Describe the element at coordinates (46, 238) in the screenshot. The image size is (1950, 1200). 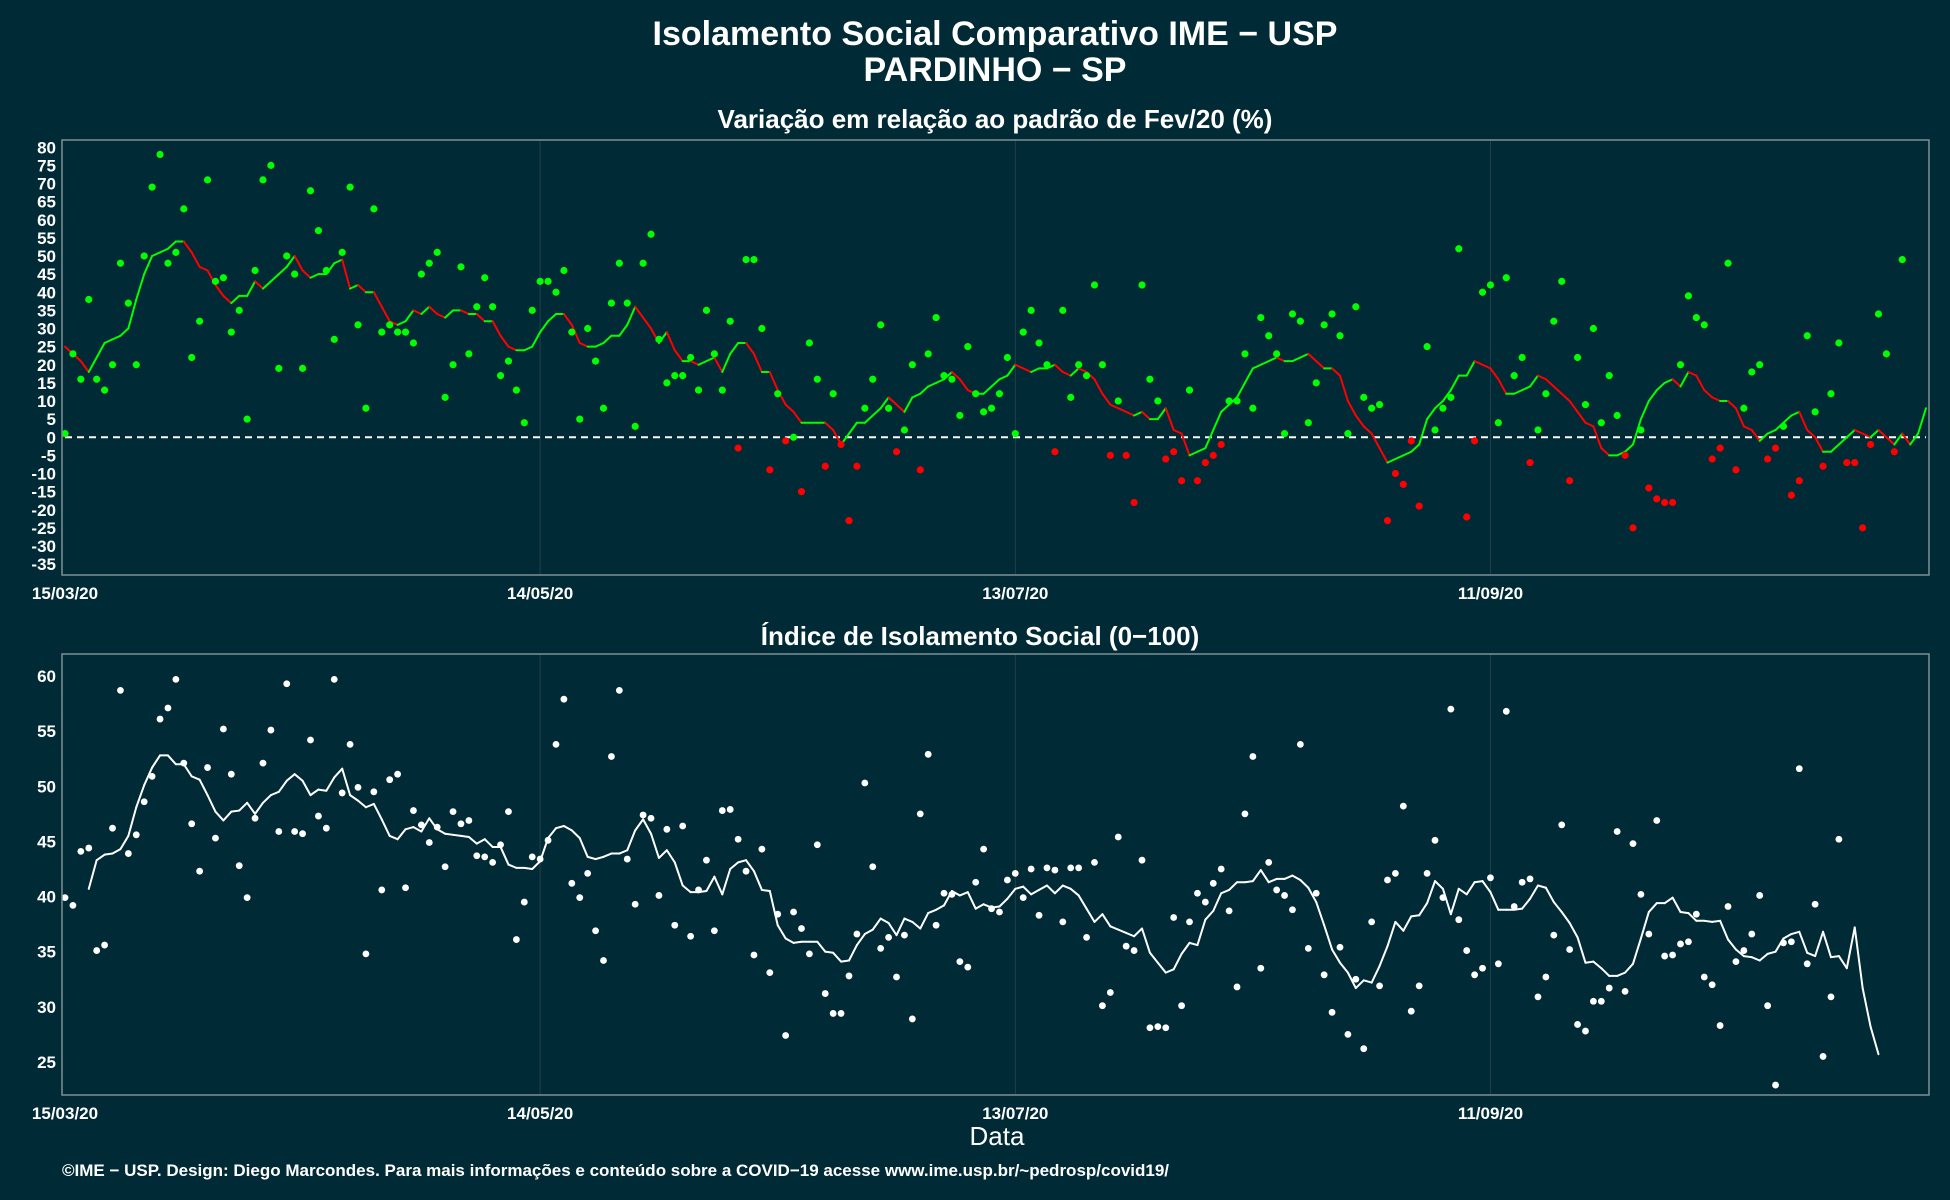
I see `y-tick-label: 55` at that location.